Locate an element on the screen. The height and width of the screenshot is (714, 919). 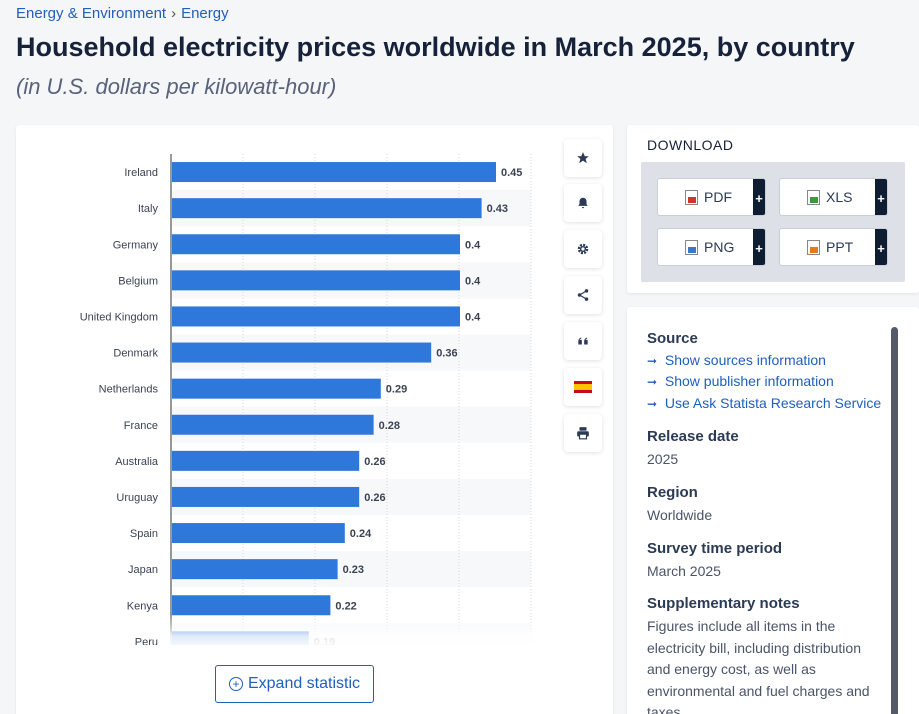
category-tick-label: Netherlands is located at coordinates (129, 390).